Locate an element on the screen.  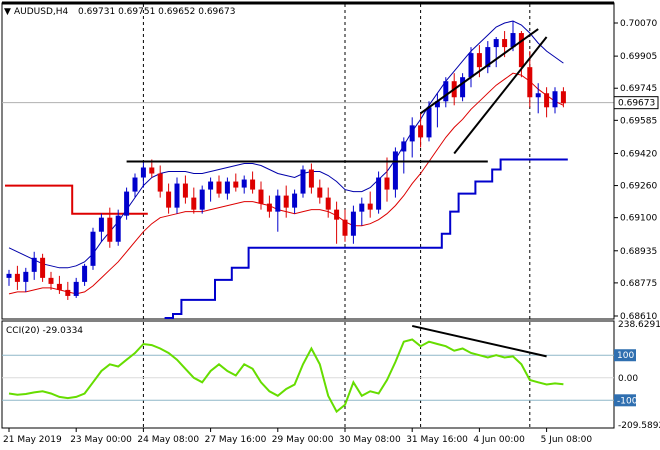
cci-axis-label: 0.00 is located at coordinates (628, 379).